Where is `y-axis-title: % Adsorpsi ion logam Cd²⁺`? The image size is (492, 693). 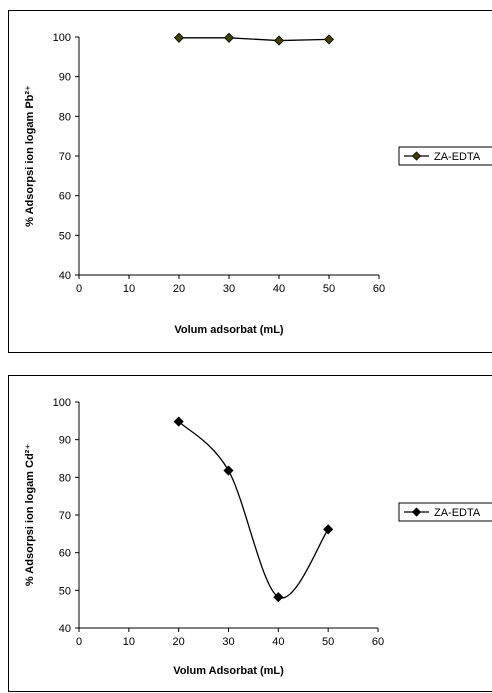 y-axis-title: % Adsorpsi ion logam Cd²⁺ is located at coordinates (30, 515).